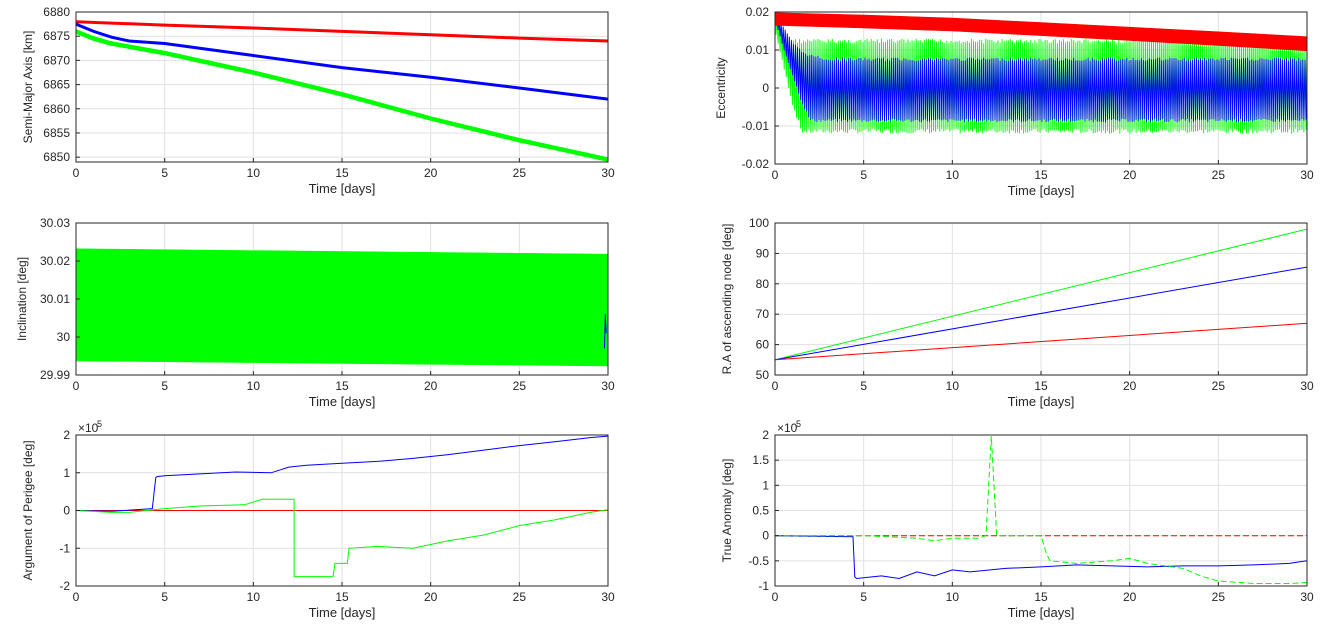  I want to click on y-axis-label: R.A of ascending node [deg], so click(727, 299).